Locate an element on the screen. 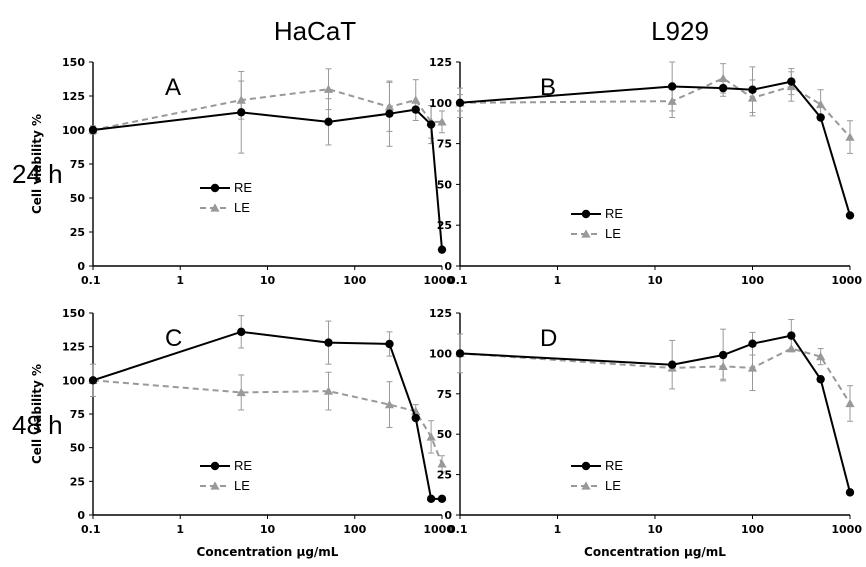 The height and width of the screenshot is (567, 866). series-line-RE is located at coordinates (655, 414).